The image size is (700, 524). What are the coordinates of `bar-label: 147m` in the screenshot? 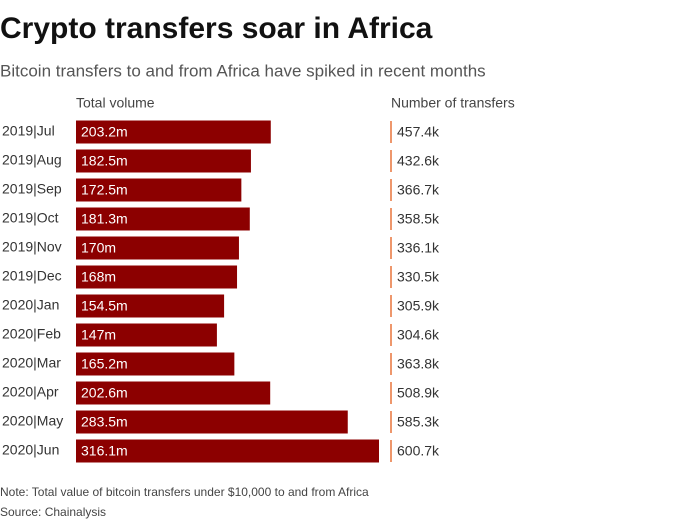 It's located at (98, 335).